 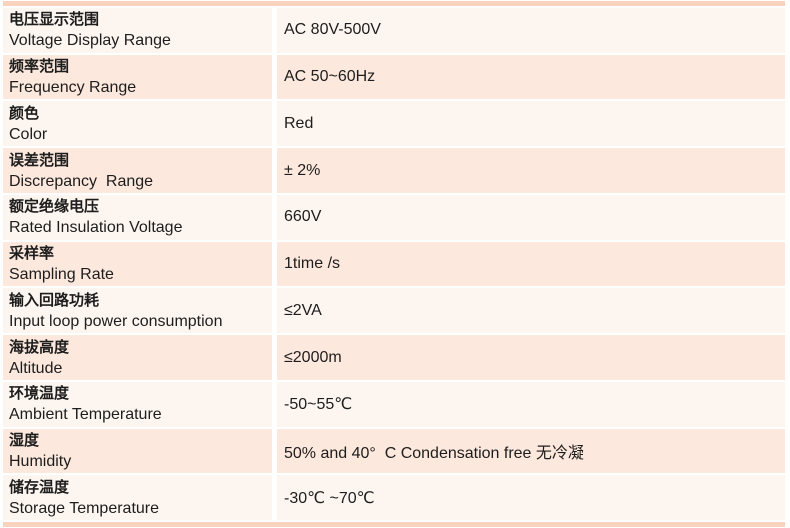 What do you see at coordinates (137, 451) in the screenshot?
I see `parameter-cell: 湿度 Humidity` at bounding box center [137, 451].